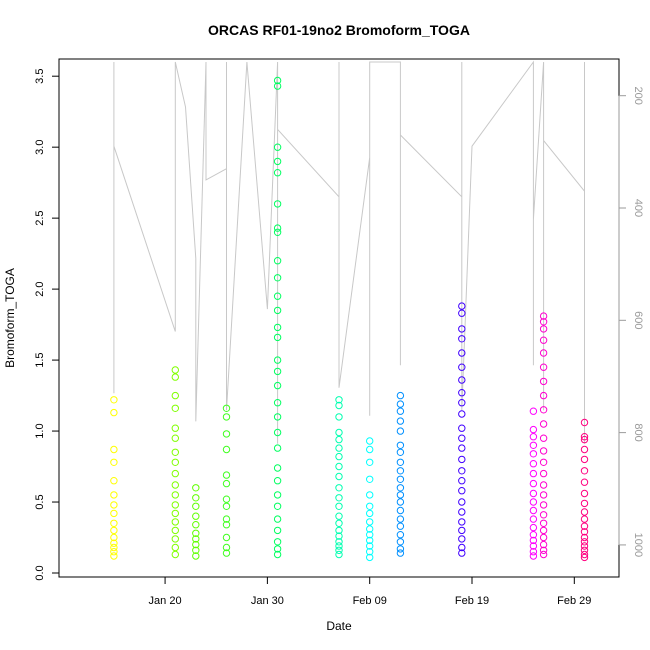  What do you see at coordinates (638, 96) in the screenshot?
I see `y2-tick-label: 200` at bounding box center [638, 96].